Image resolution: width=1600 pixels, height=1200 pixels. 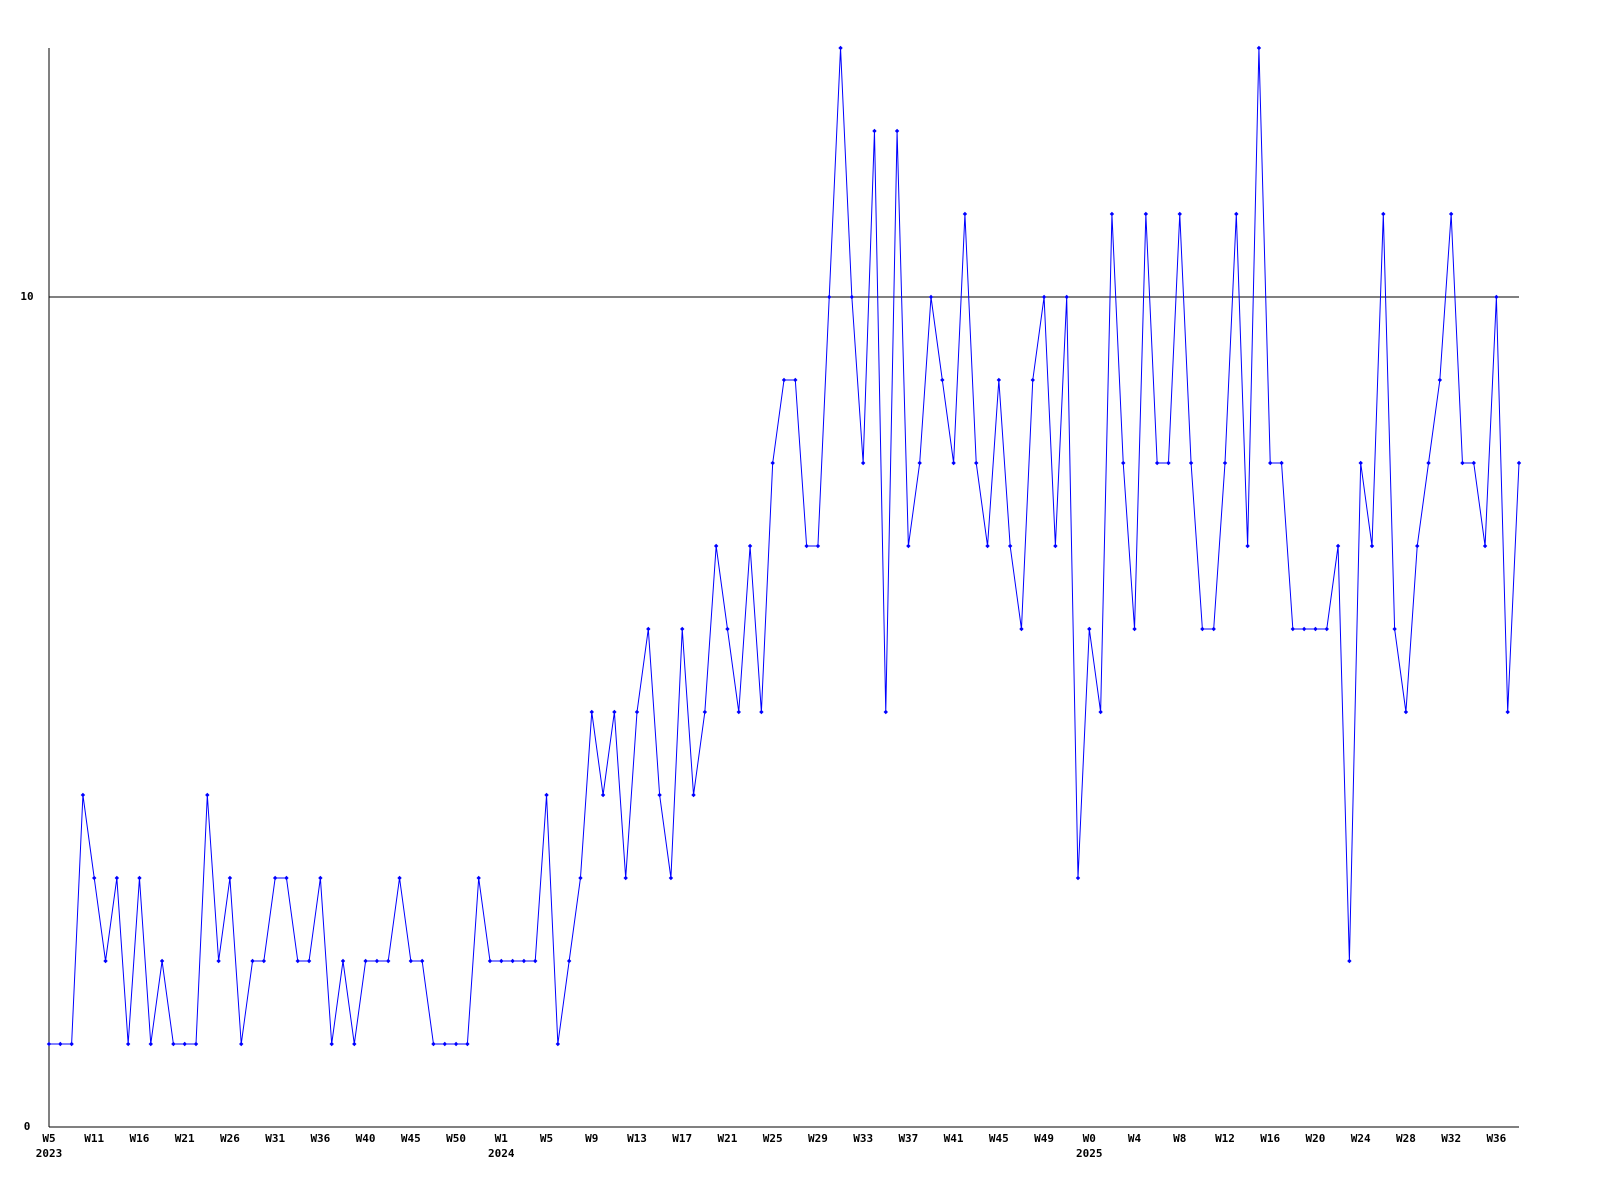 I want to click on x-tick-label: W21, so click(x=728, y=1138).